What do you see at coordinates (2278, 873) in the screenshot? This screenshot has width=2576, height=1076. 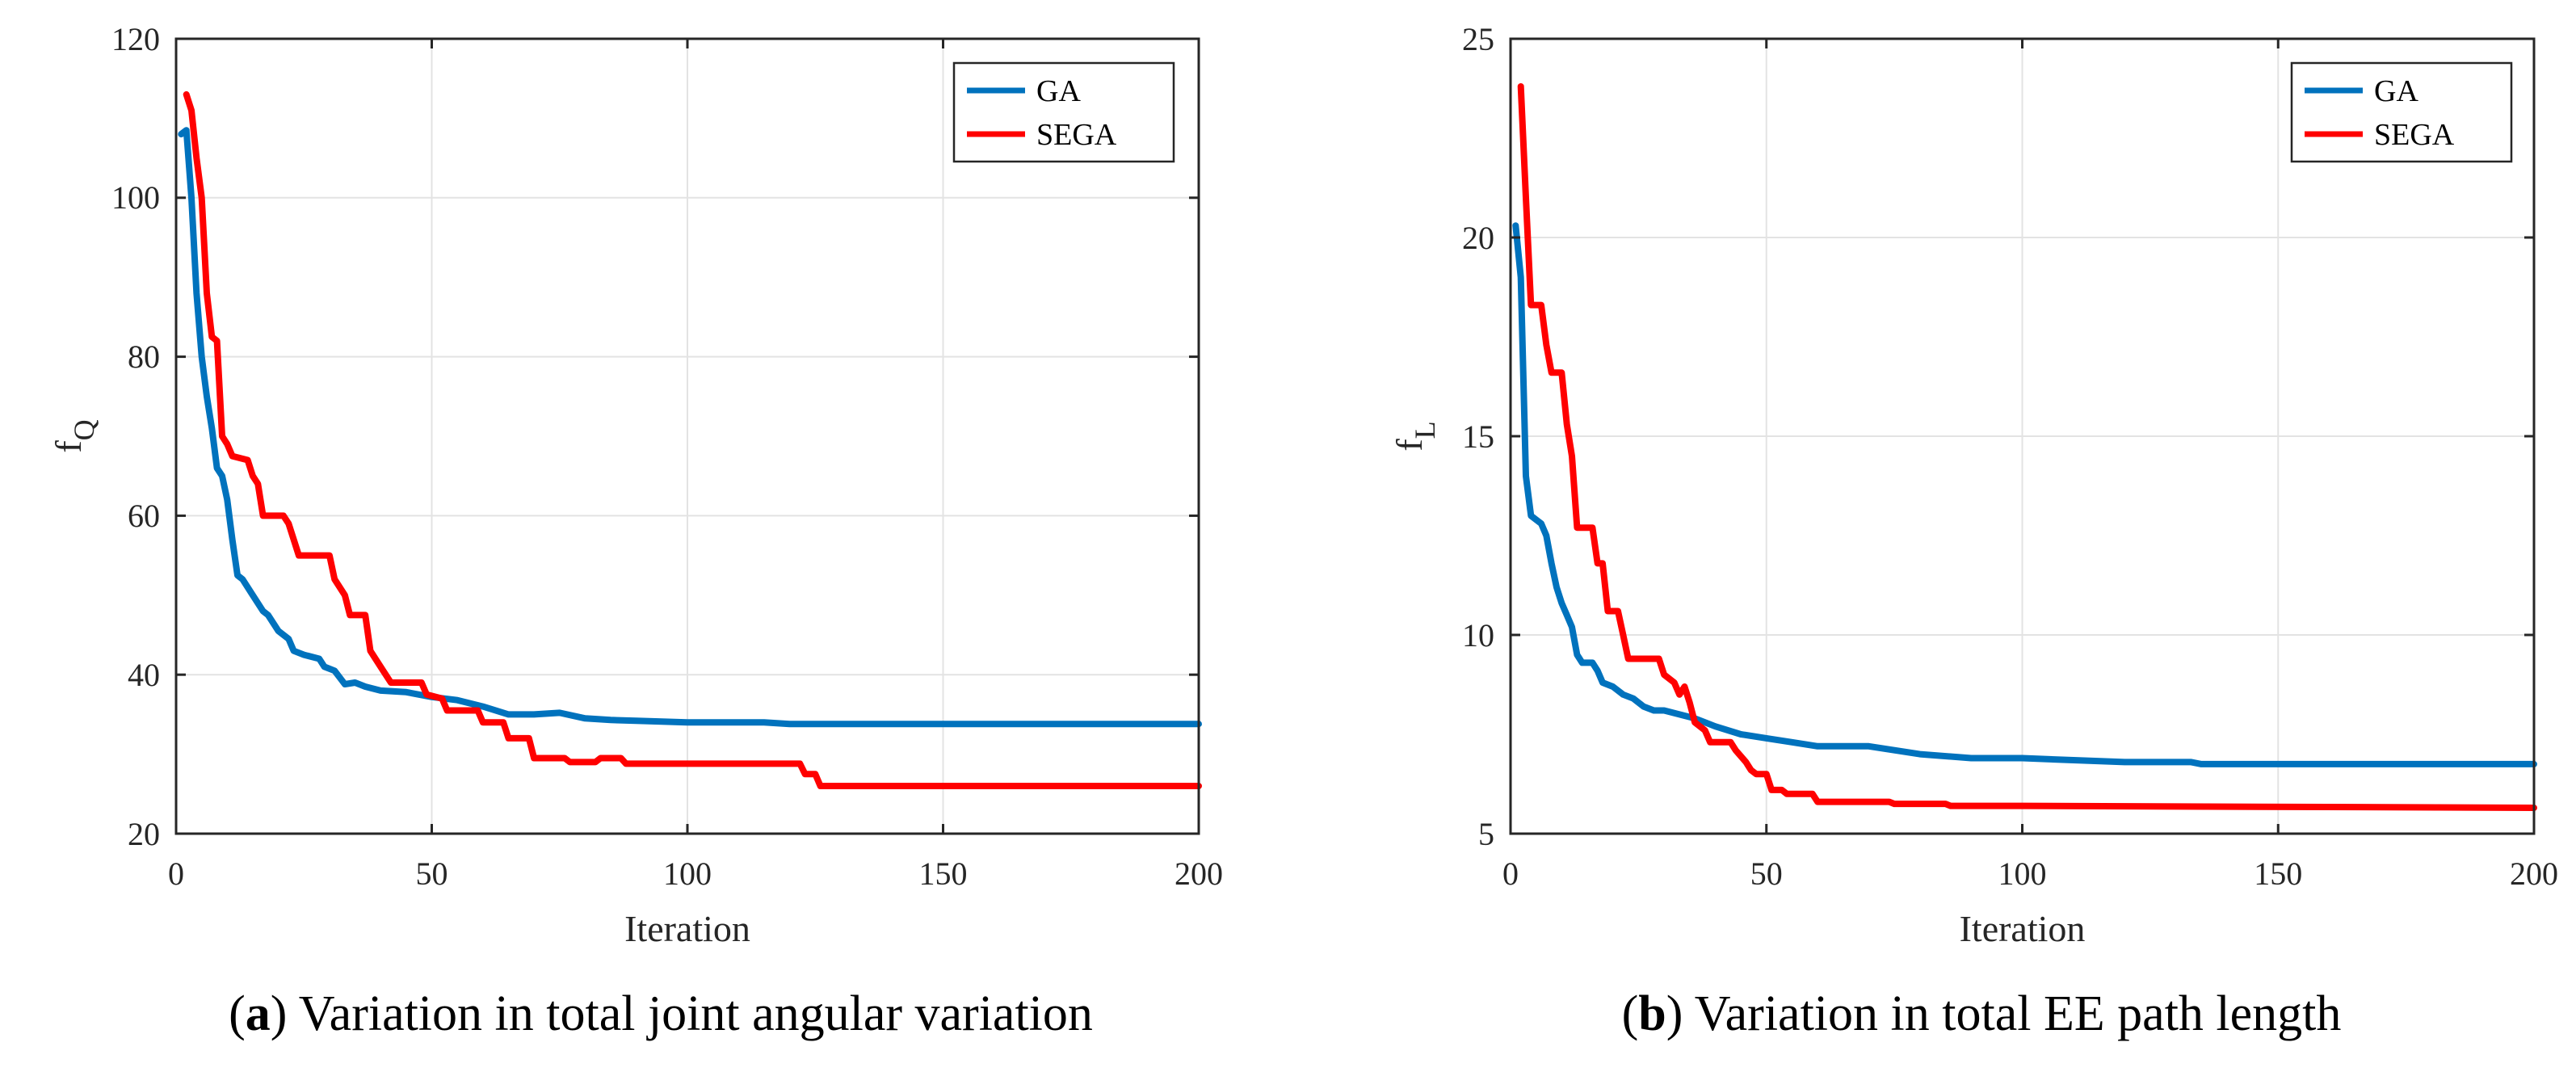 I see `chart-b-xtick-label: 150` at bounding box center [2278, 873].